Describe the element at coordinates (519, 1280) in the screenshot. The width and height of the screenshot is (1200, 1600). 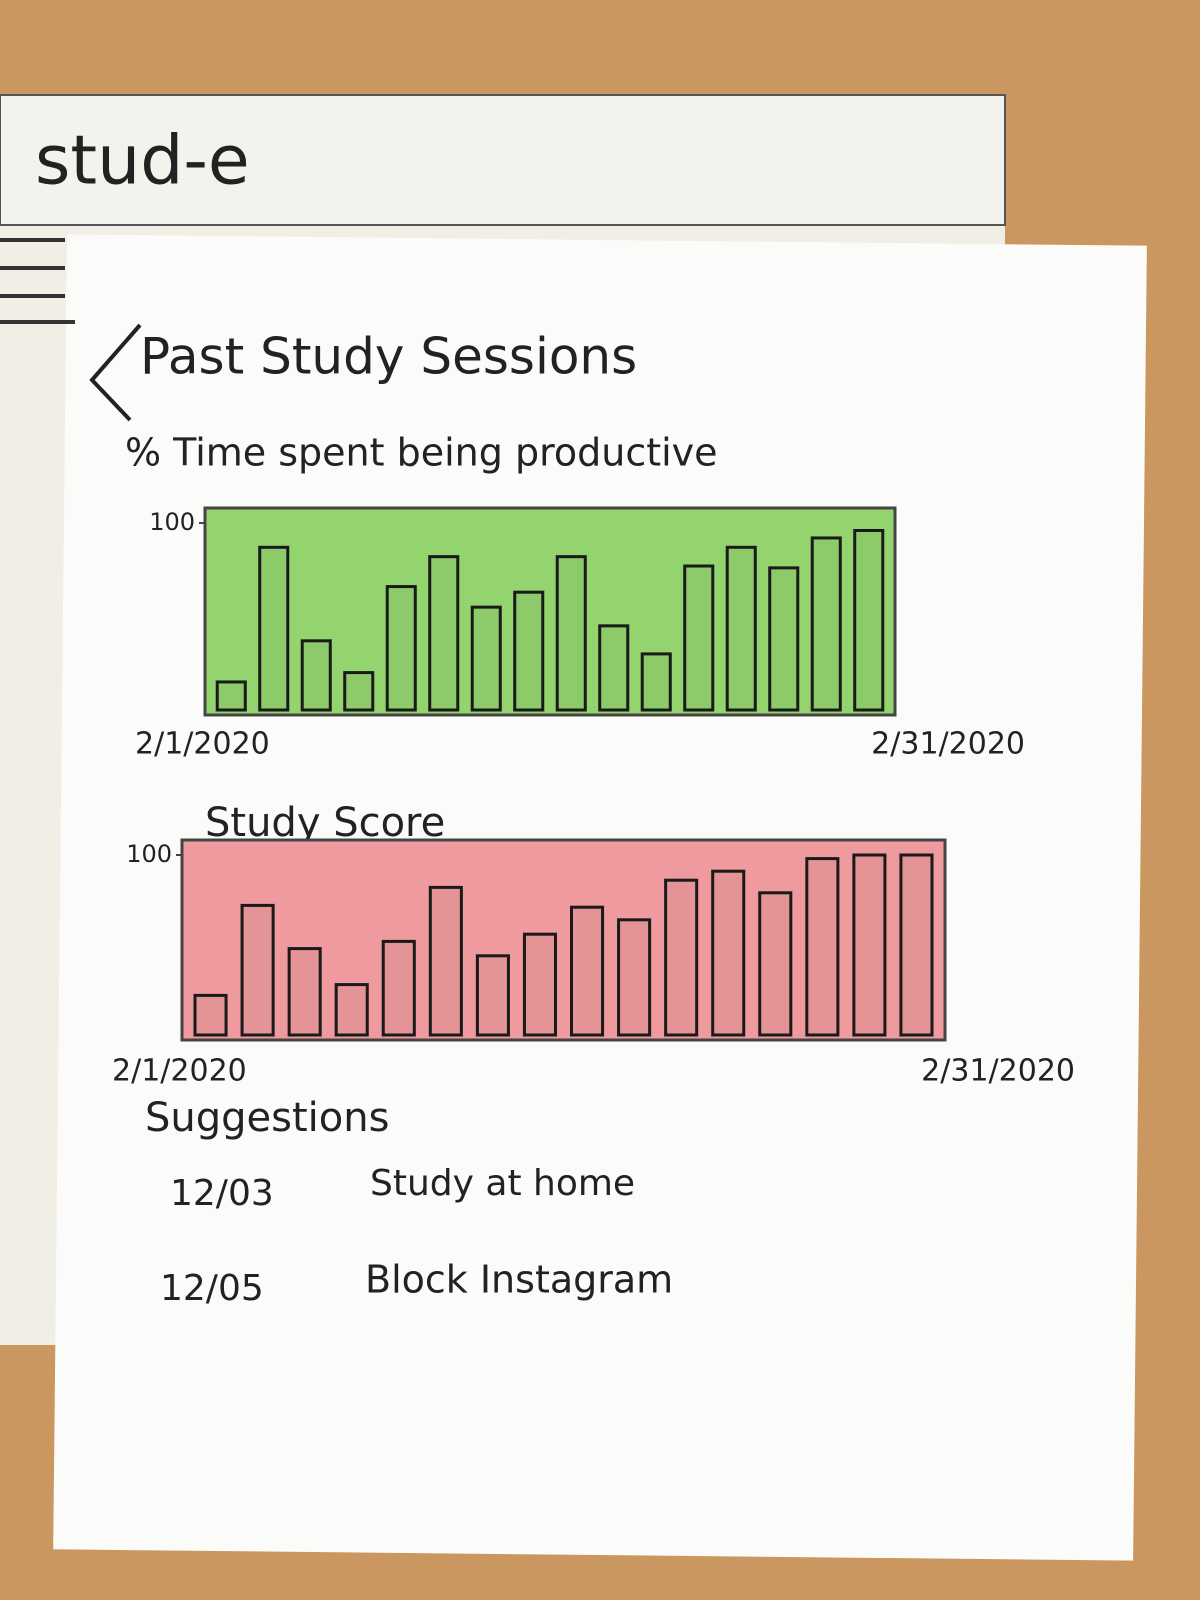
I see `suggestion-text: Block Instagram` at that location.